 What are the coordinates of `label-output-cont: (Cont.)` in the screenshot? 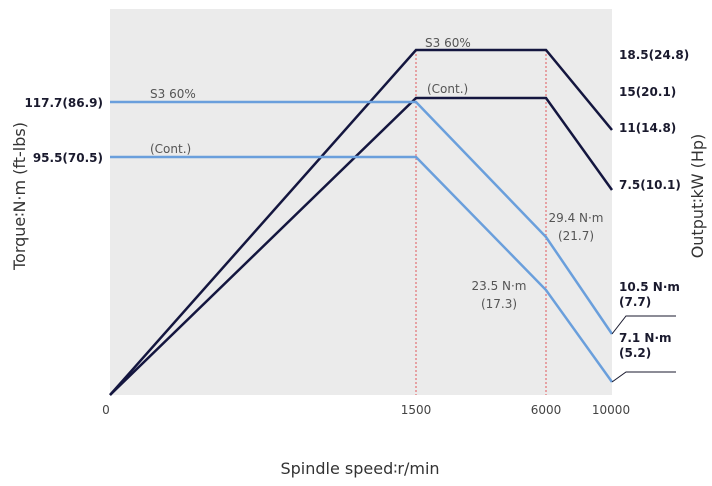 It's located at (447, 89).